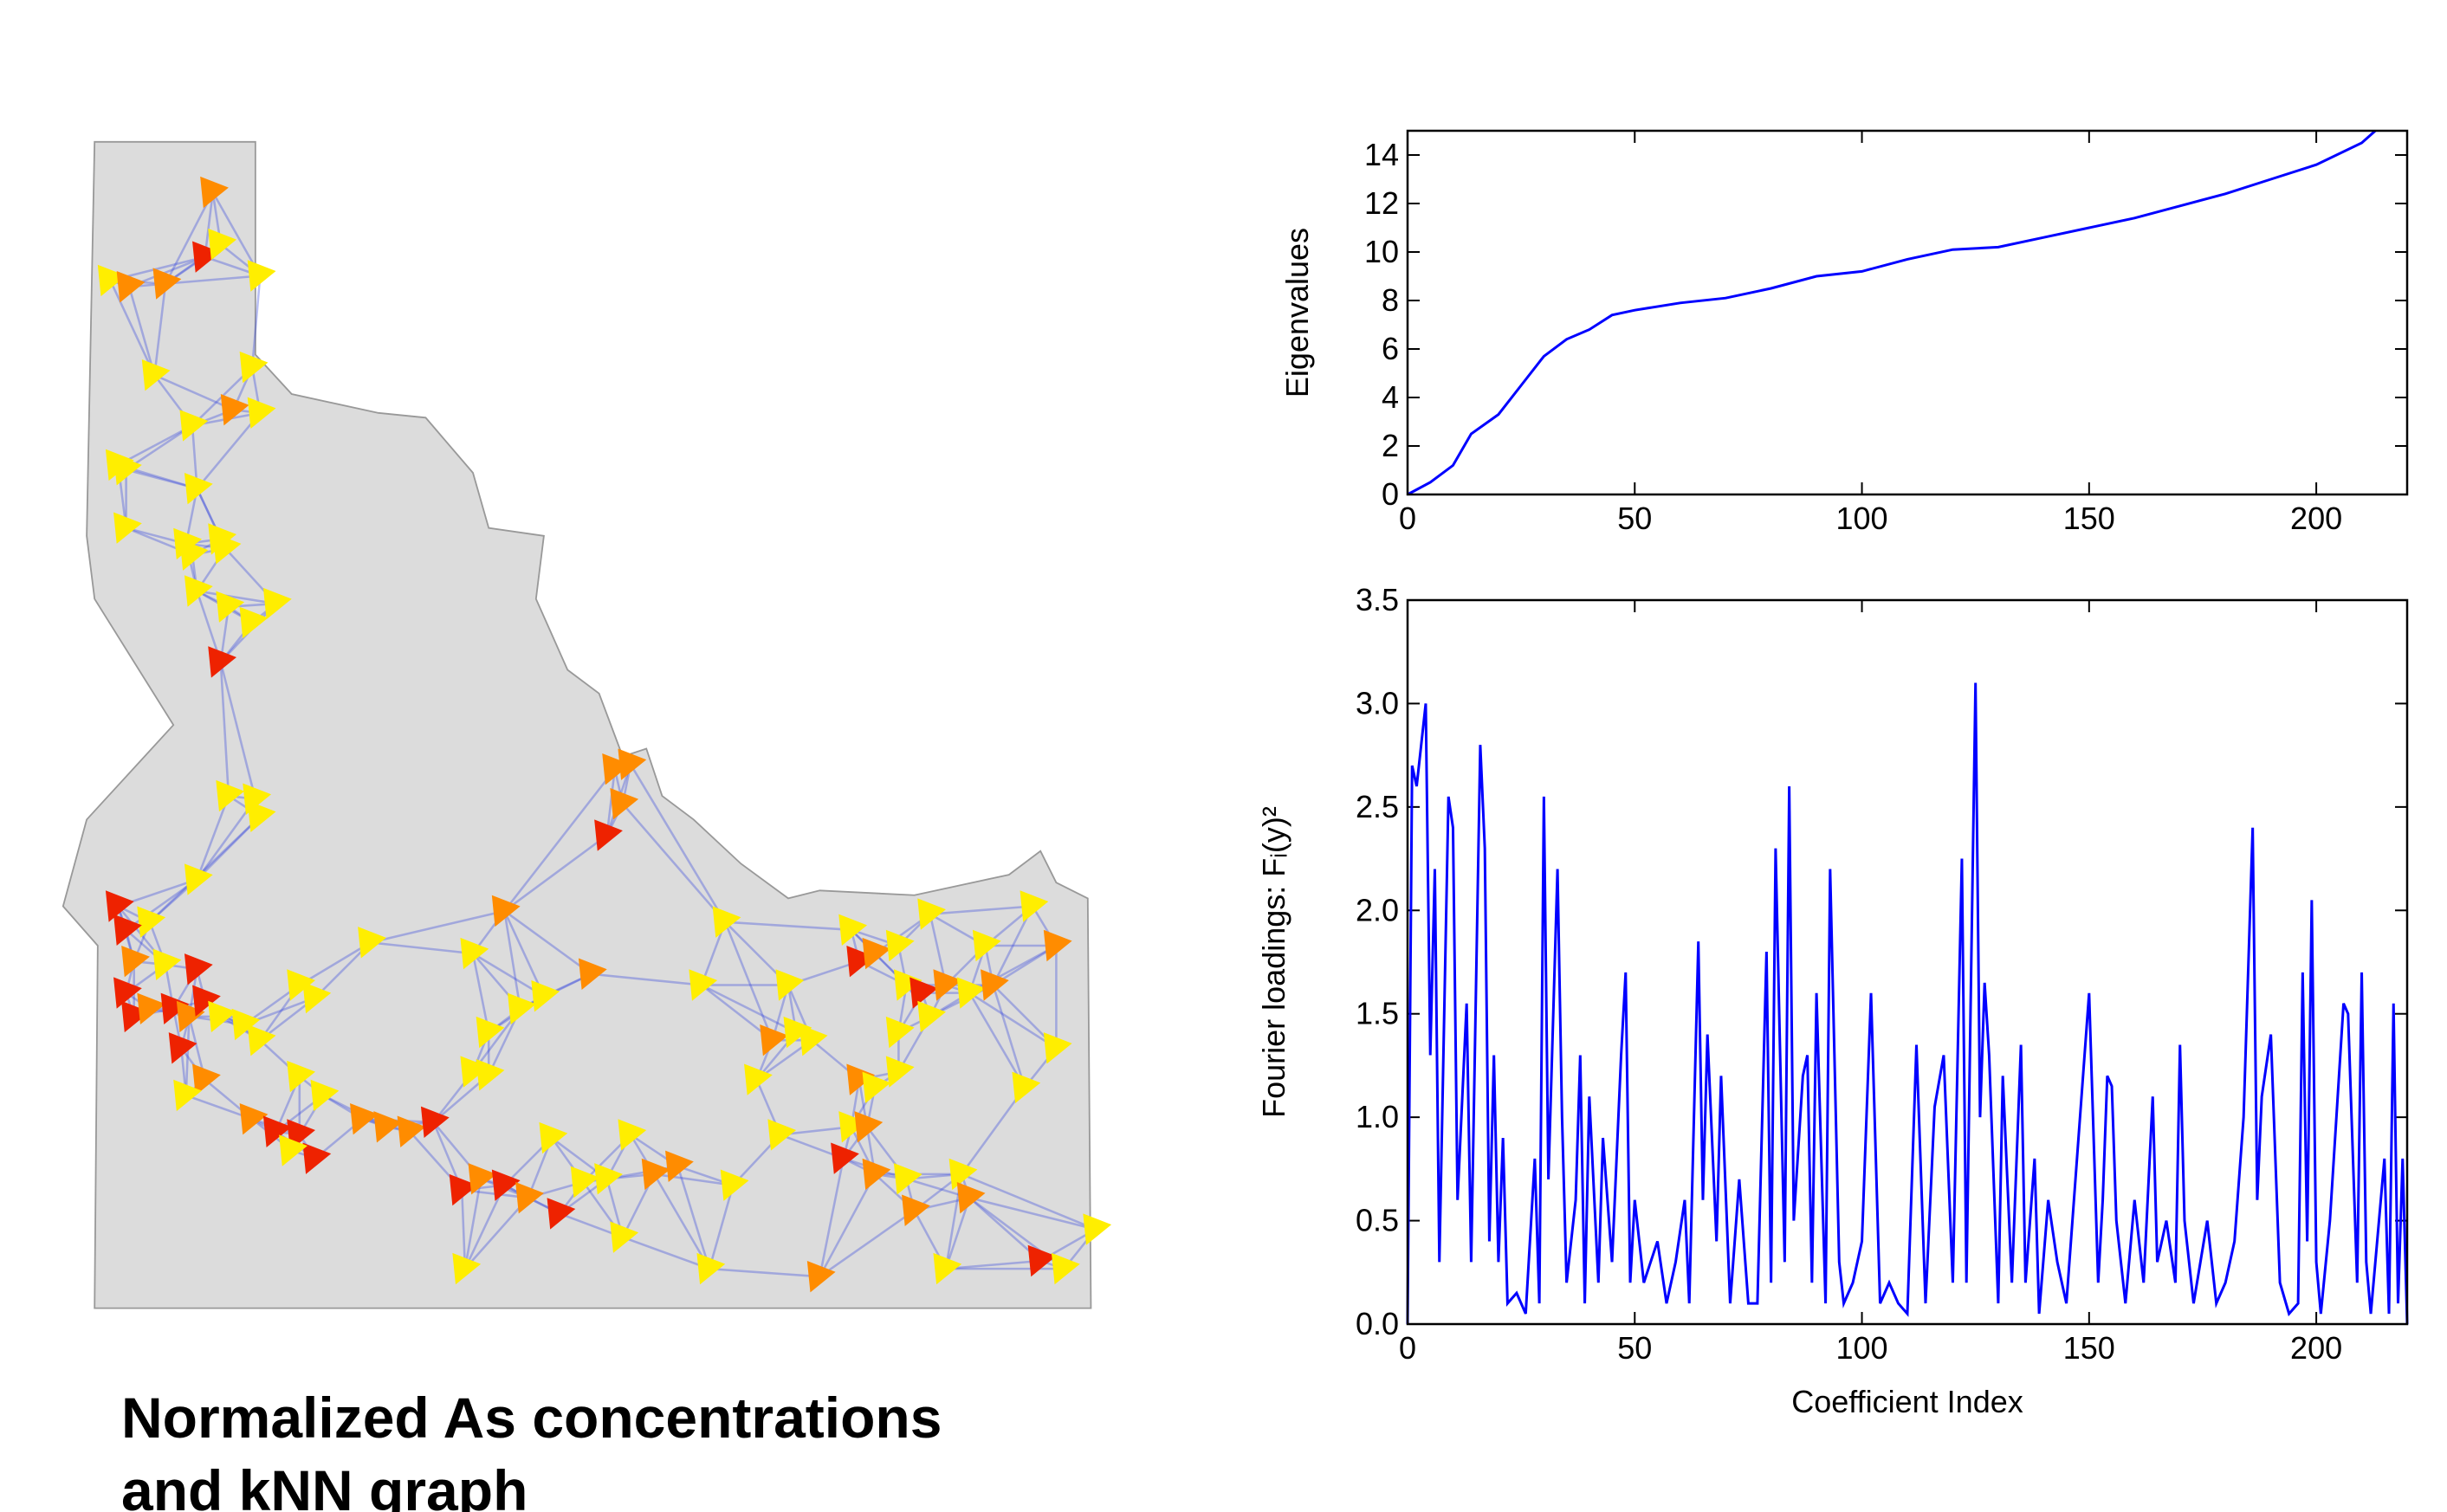 This screenshot has width=2447, height=1512. I want to click on y-tick-label: 4, so click(1390, 397).